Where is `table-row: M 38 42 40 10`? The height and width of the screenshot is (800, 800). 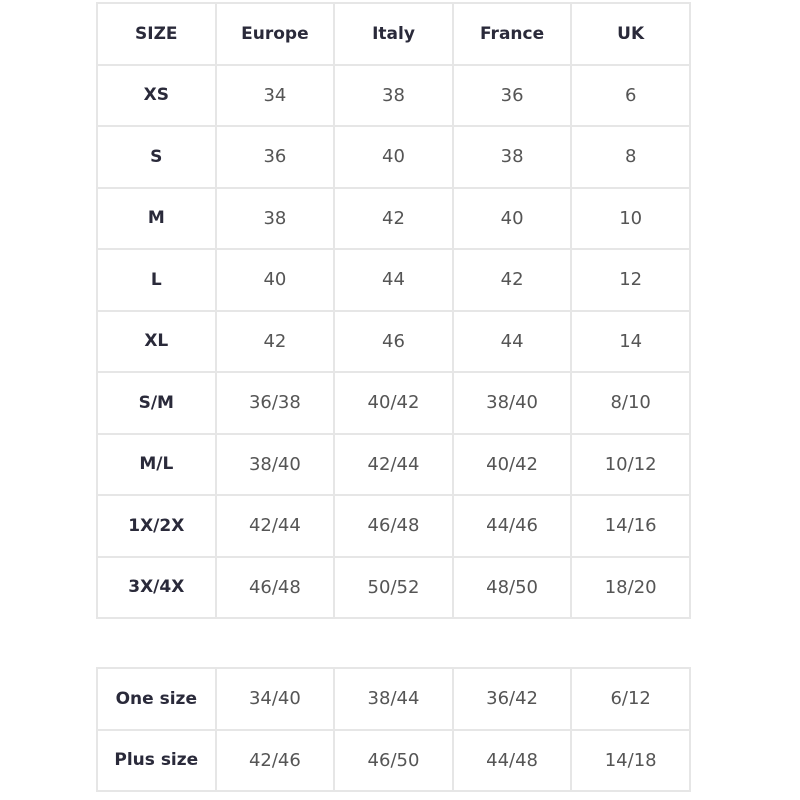 table-row: M 38 42 40 10 is located at coordinates (393, 218).